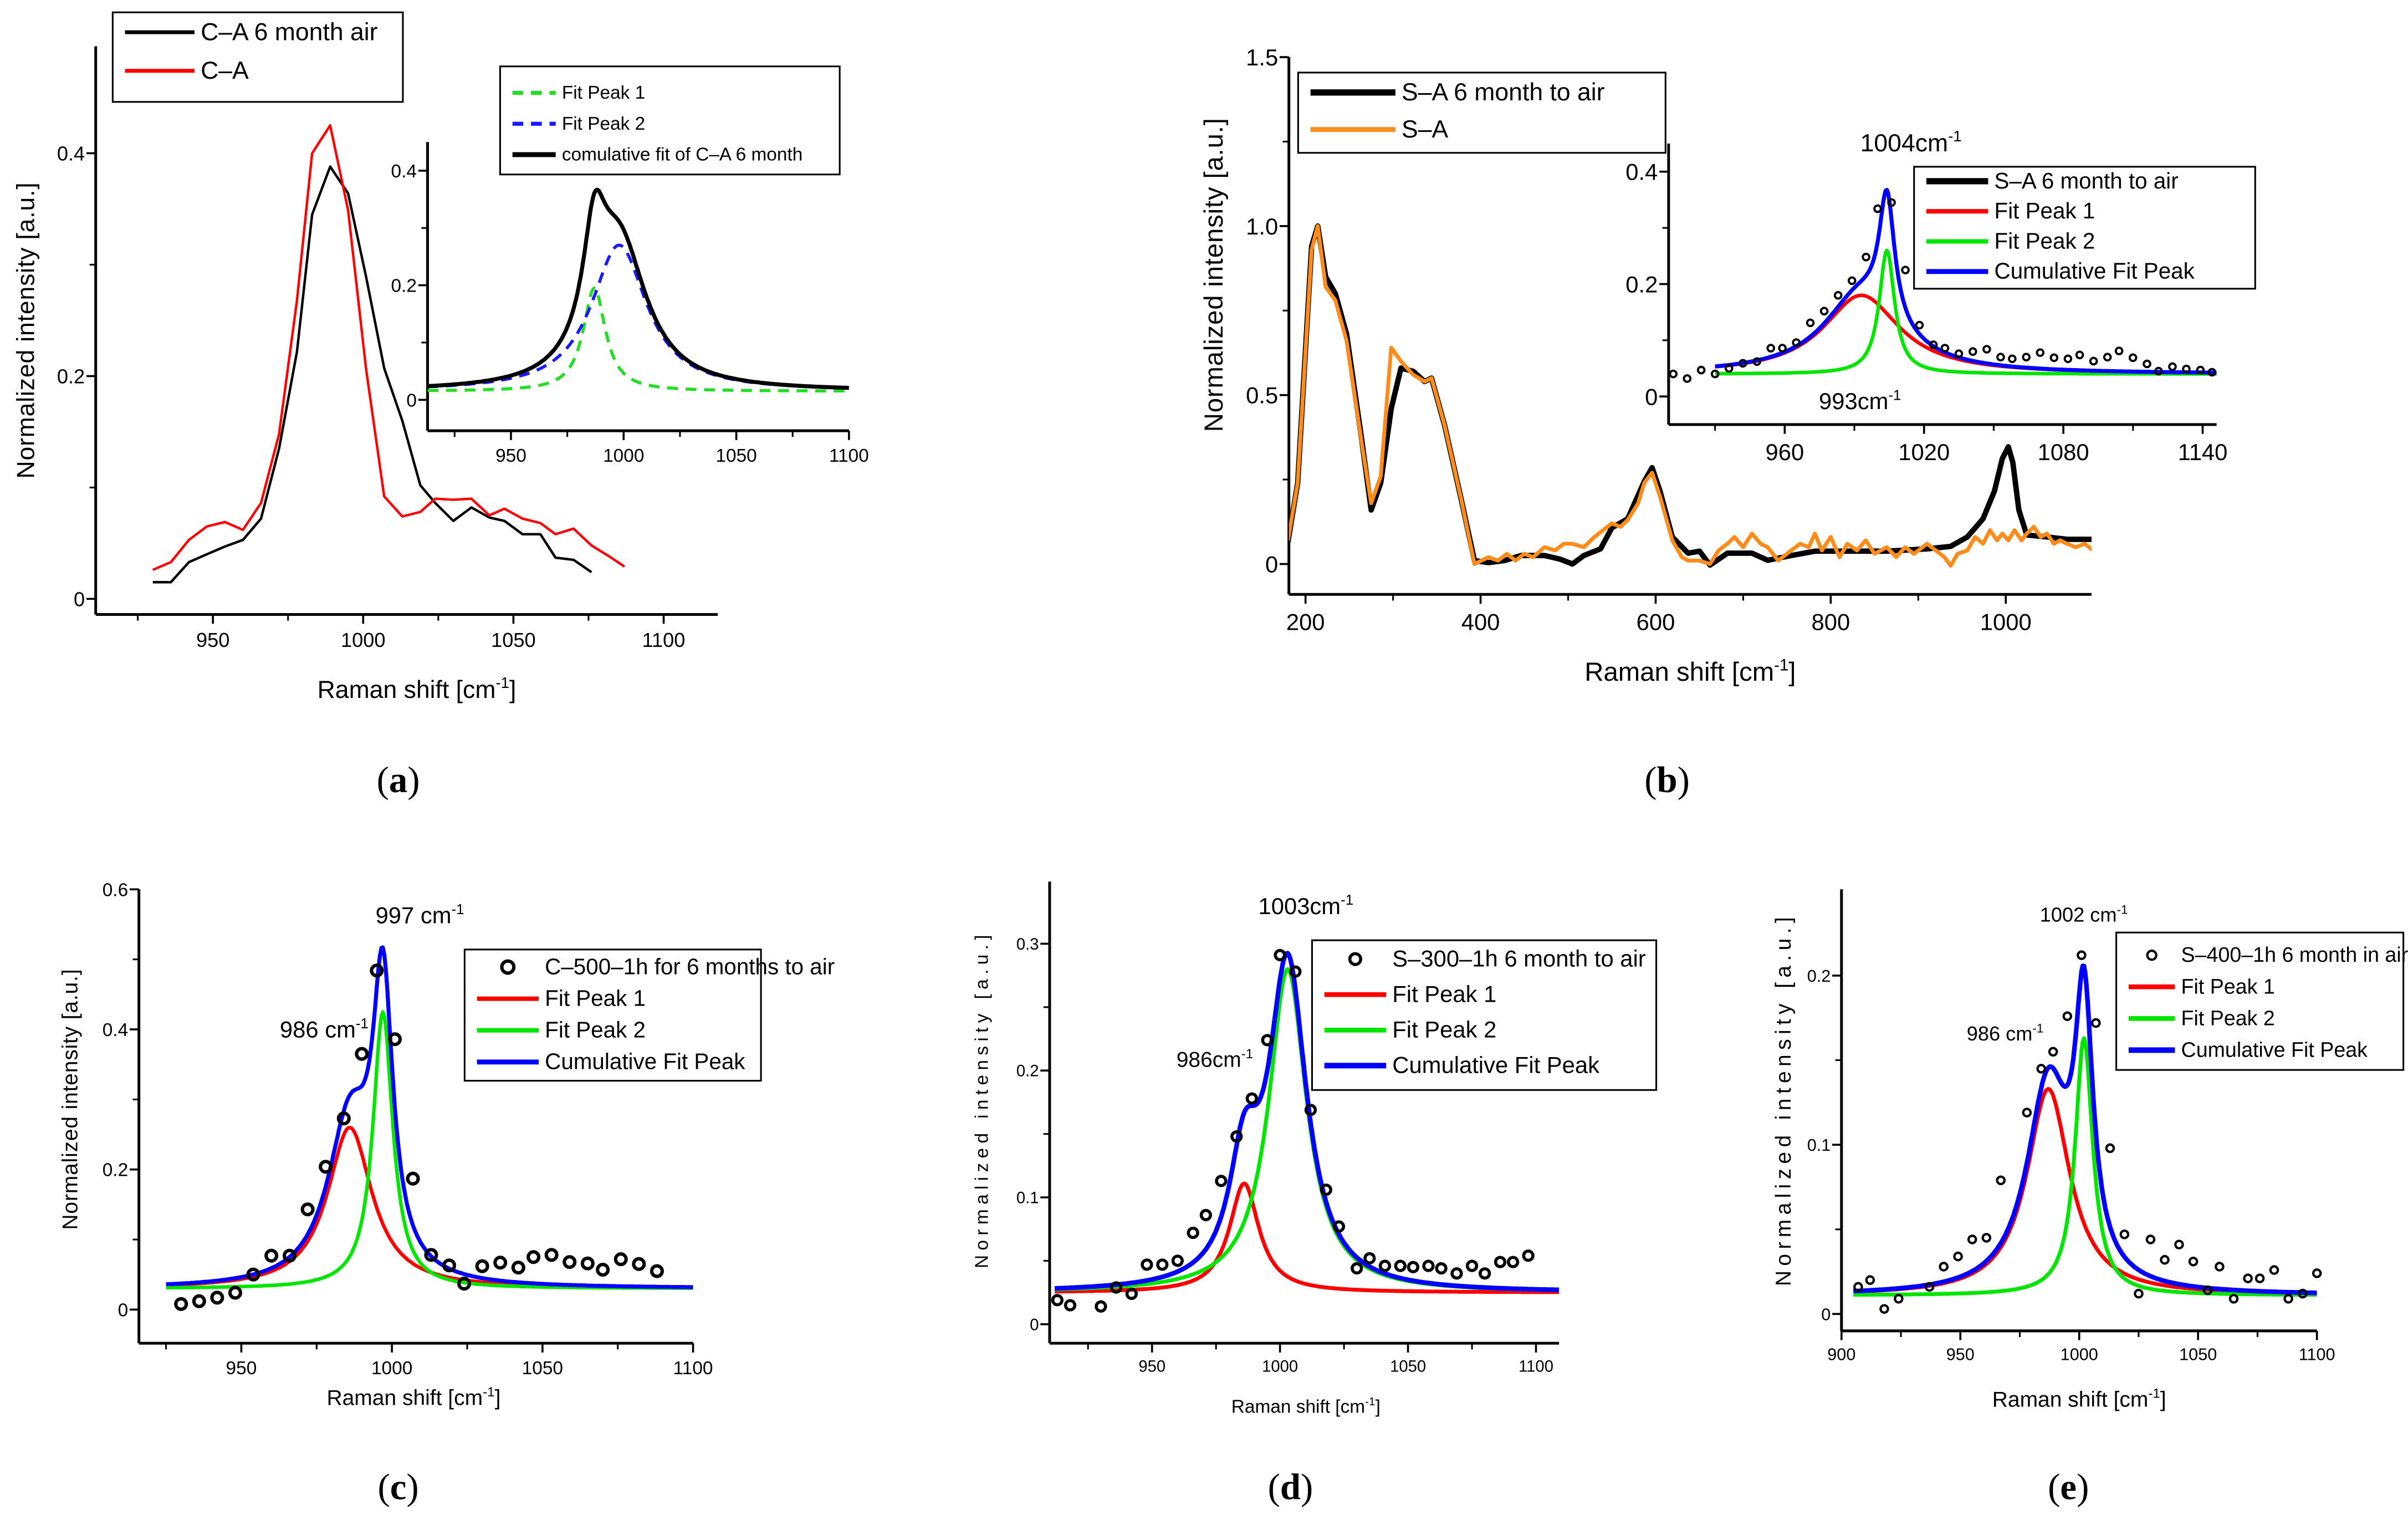 This screenshot has width=2408, height=1520. I want to click on y-tick-label: 0.5, so click(1262, 395).